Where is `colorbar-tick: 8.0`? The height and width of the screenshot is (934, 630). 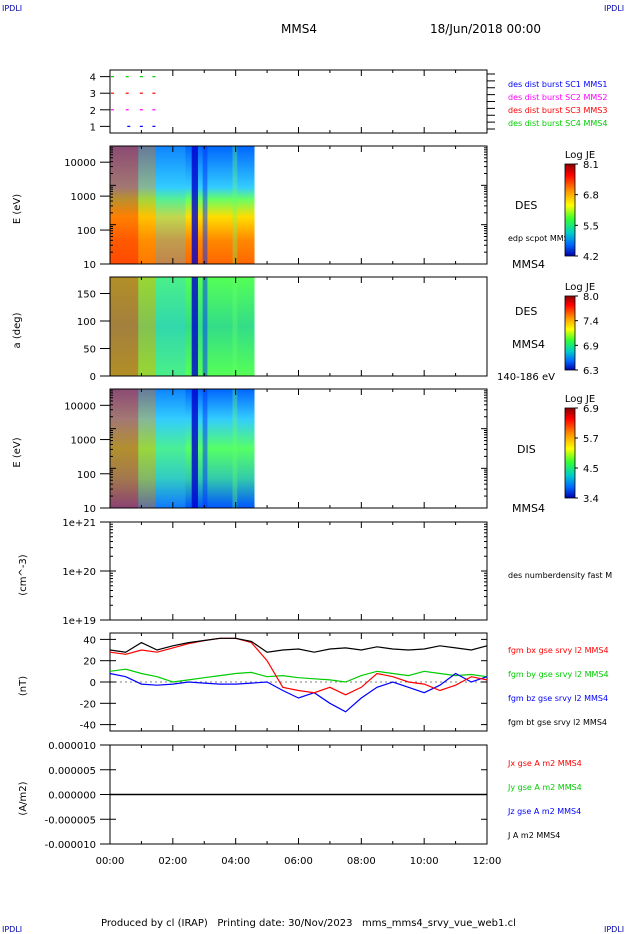
colorbar-tick: 8.0 is located at coordinates (591, 297).